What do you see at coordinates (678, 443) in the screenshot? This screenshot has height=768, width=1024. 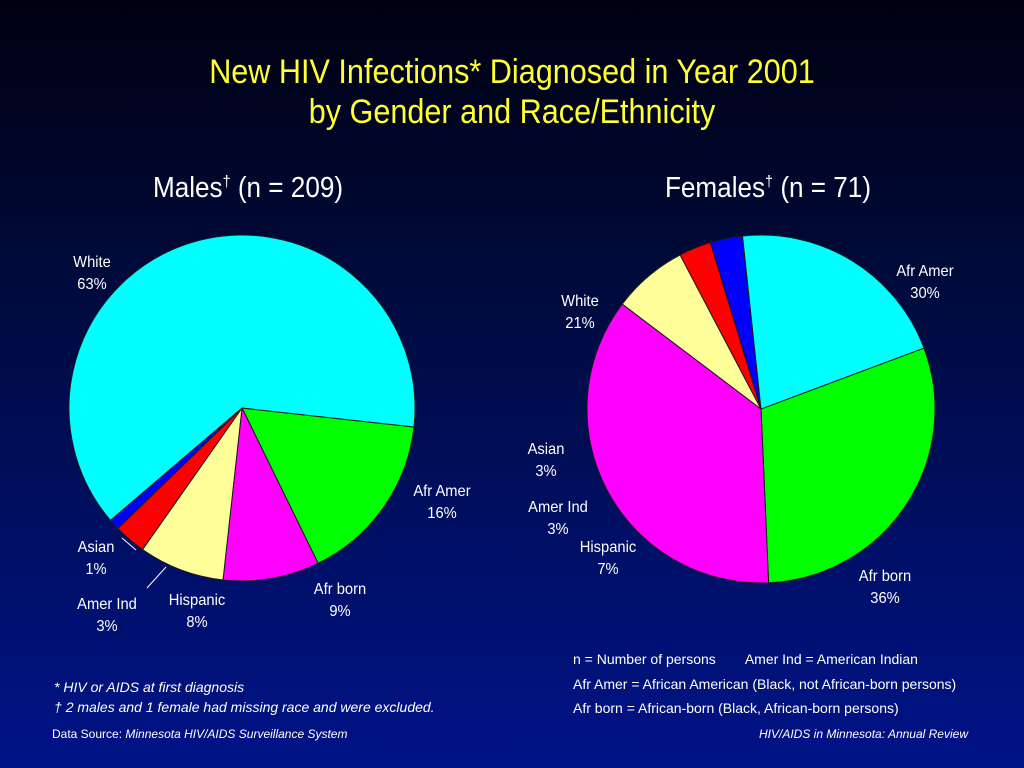 I see `females-slice-afr-born` at bounding box center [678, 443].